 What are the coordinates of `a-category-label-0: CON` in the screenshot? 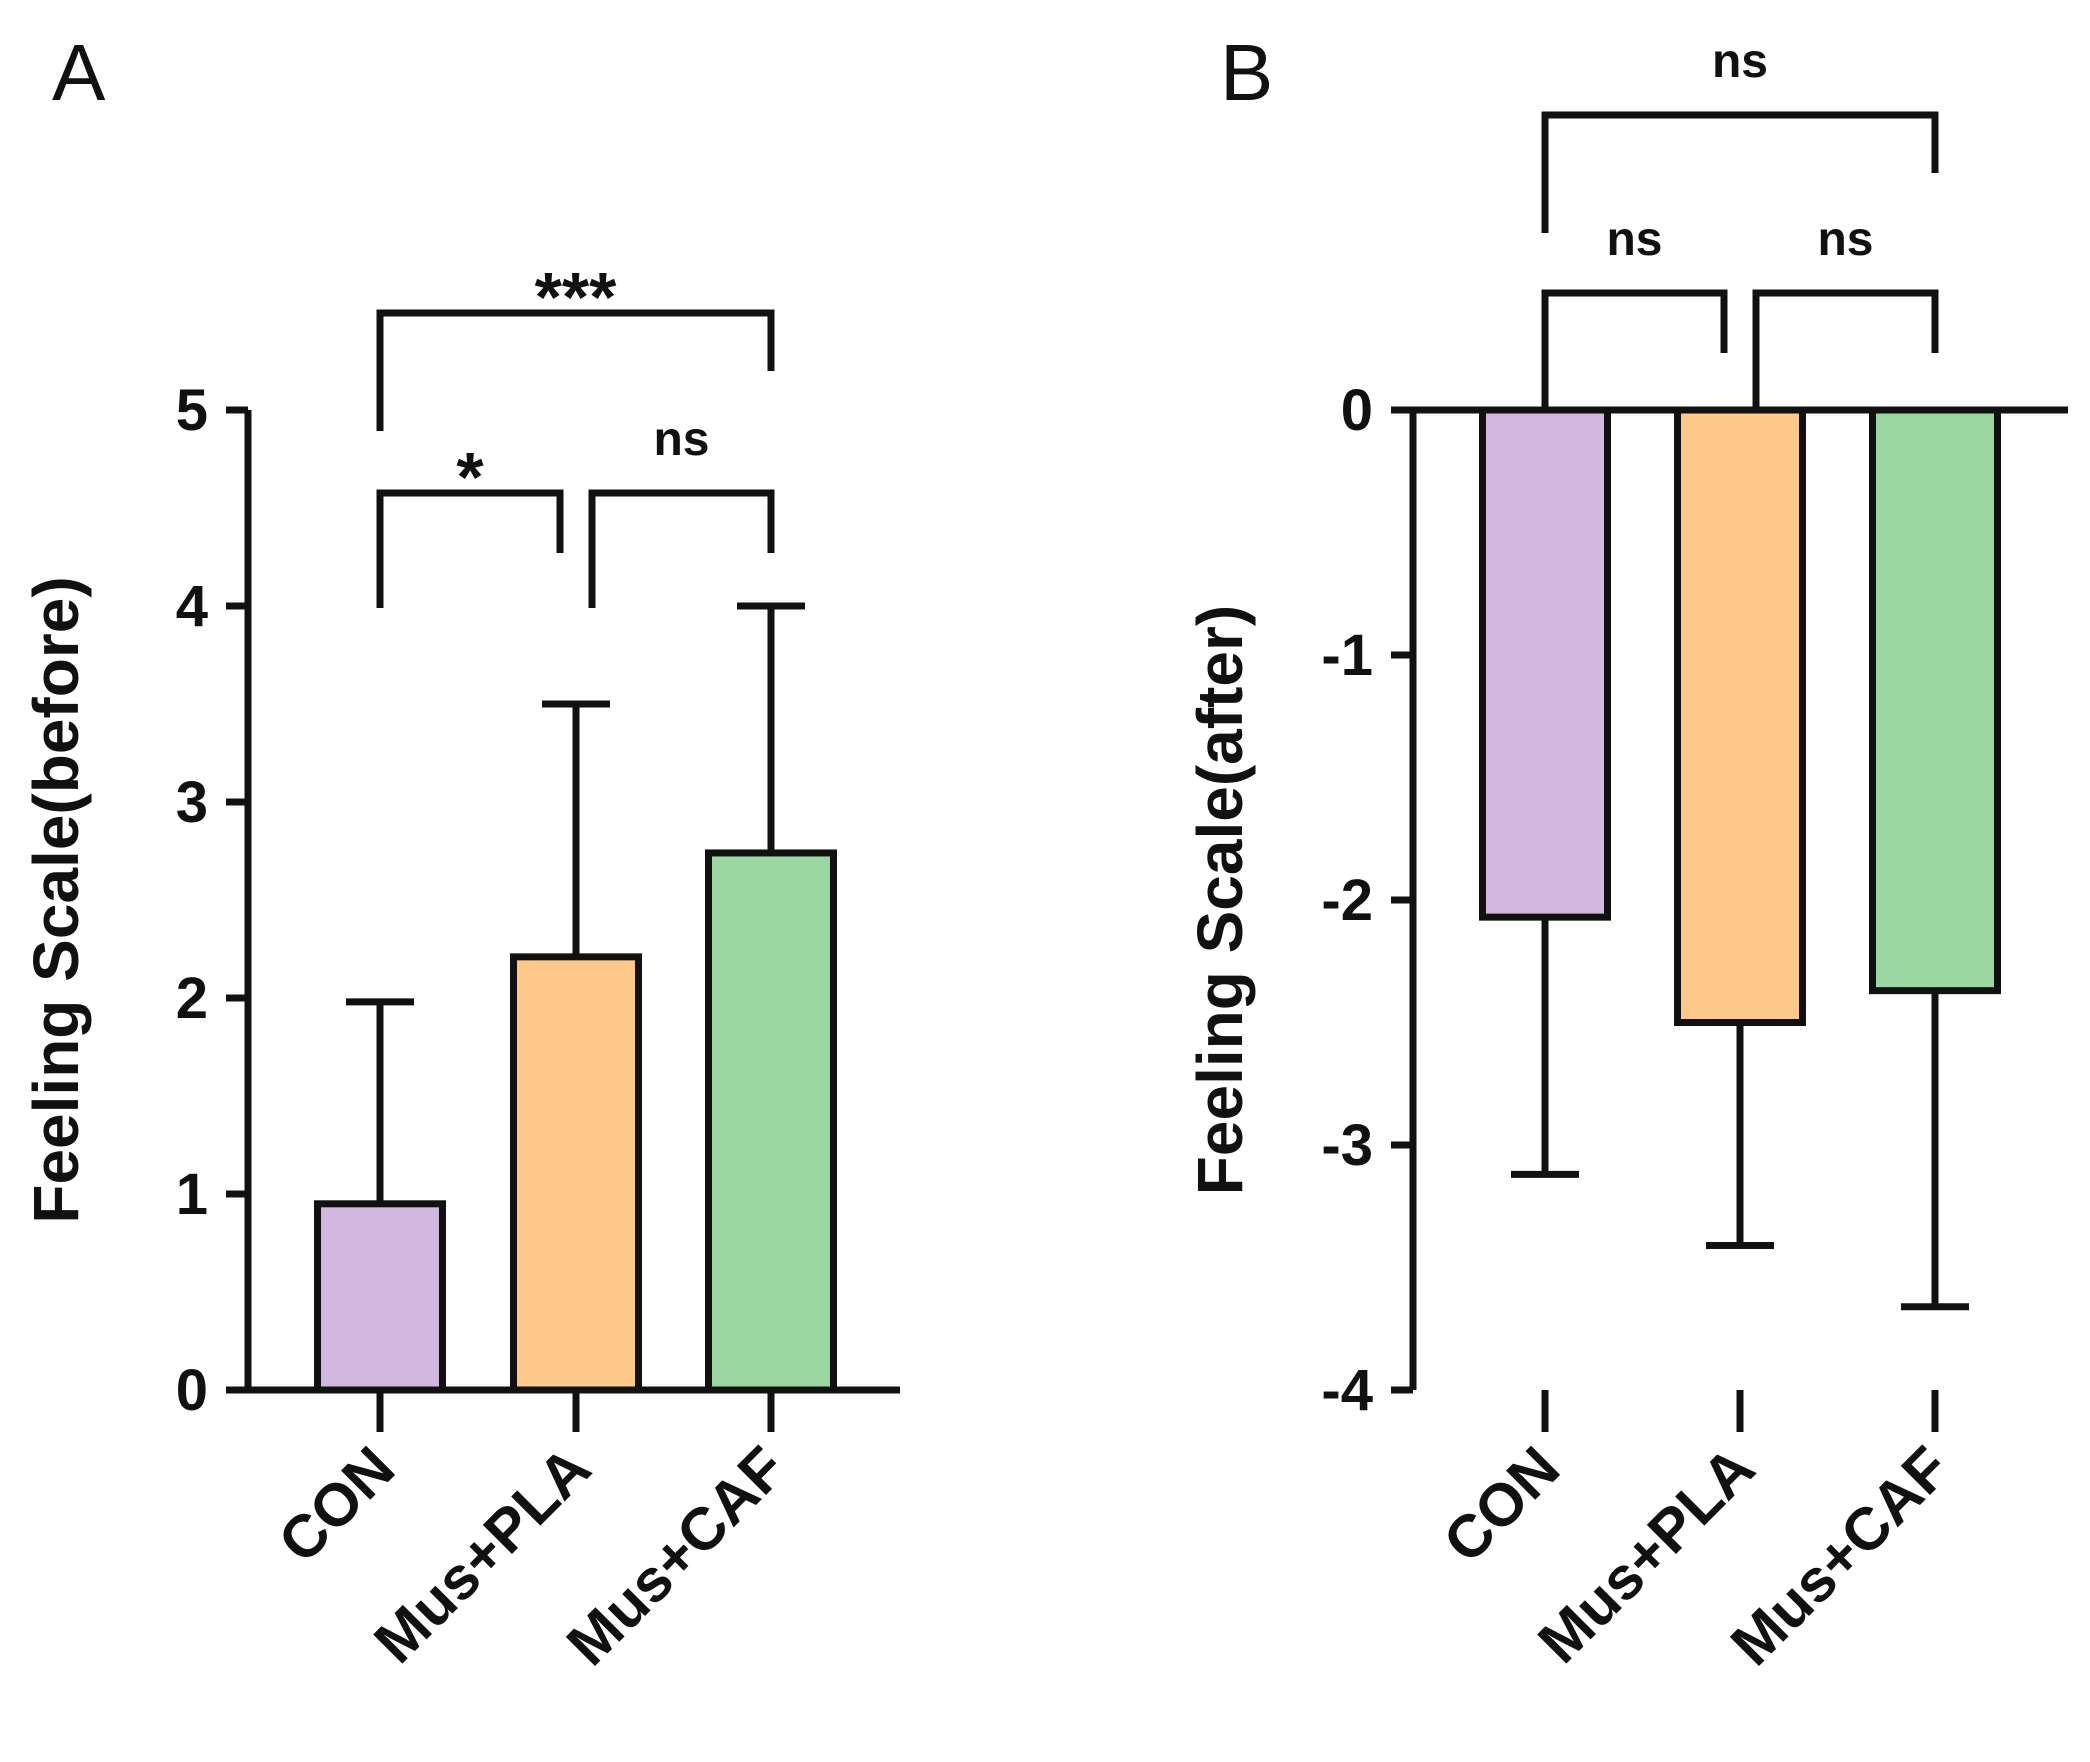 It's located at (337, 1505).